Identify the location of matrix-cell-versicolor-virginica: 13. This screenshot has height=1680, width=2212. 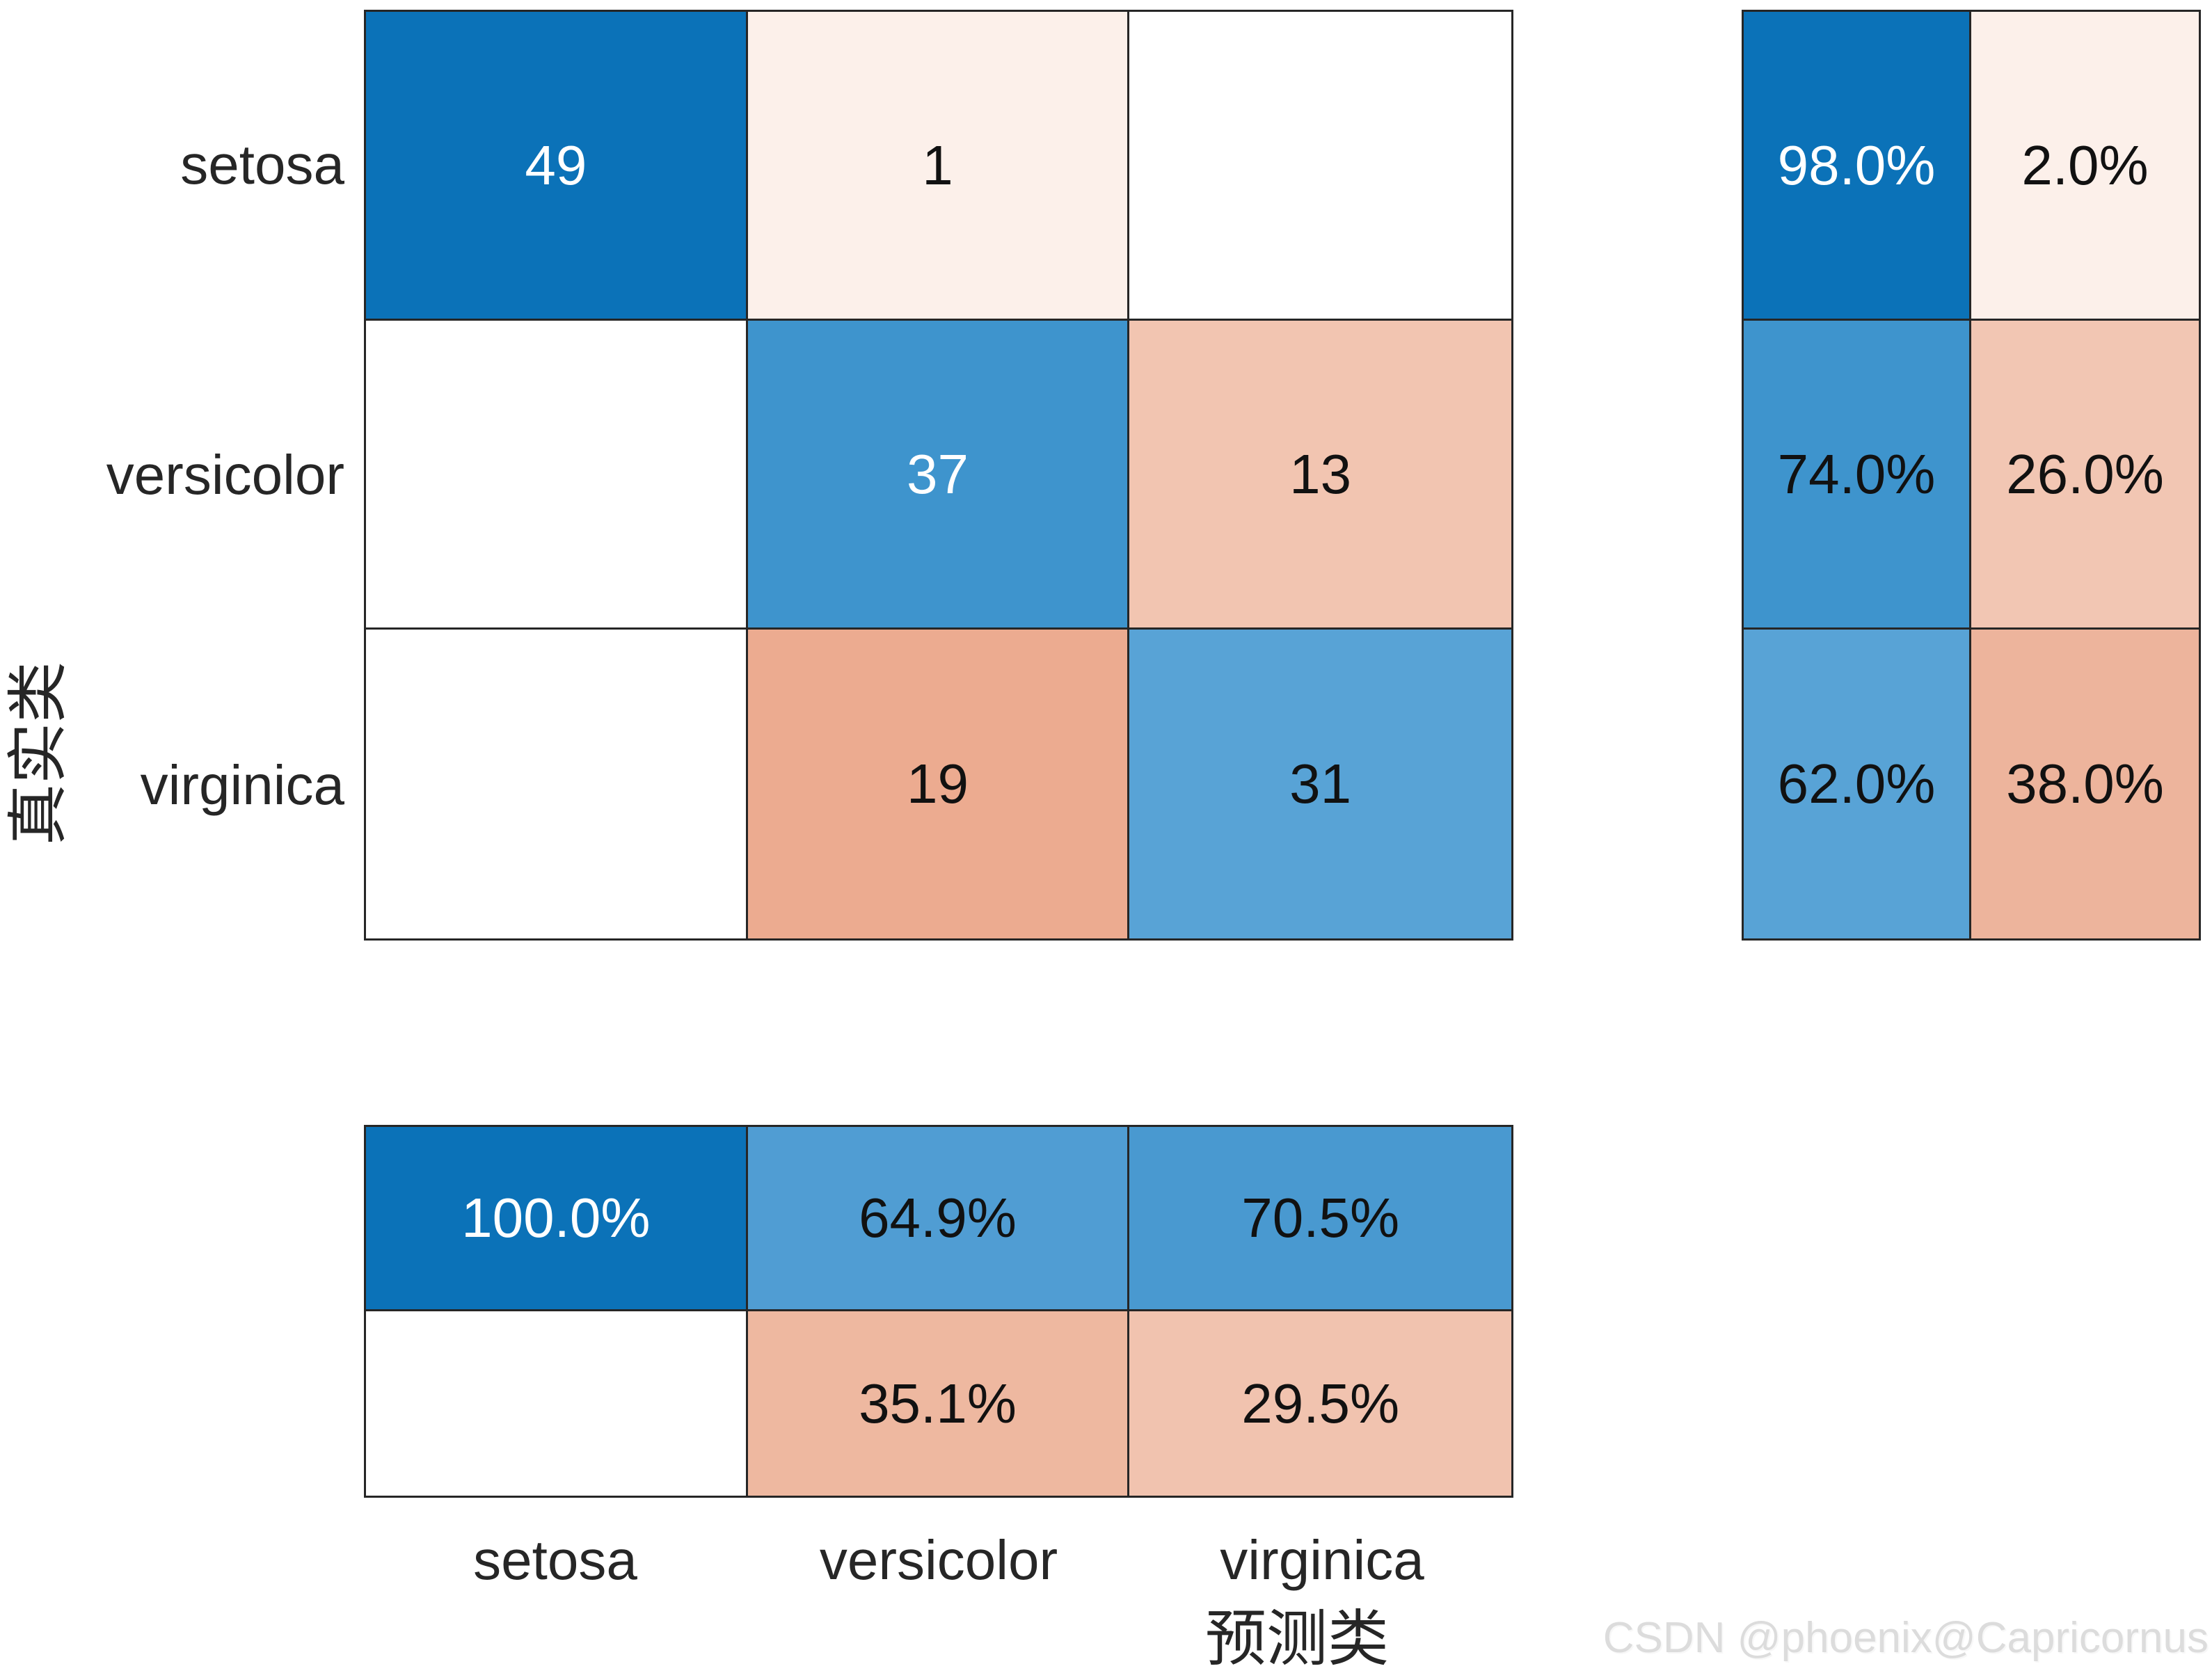
(1320, 475).